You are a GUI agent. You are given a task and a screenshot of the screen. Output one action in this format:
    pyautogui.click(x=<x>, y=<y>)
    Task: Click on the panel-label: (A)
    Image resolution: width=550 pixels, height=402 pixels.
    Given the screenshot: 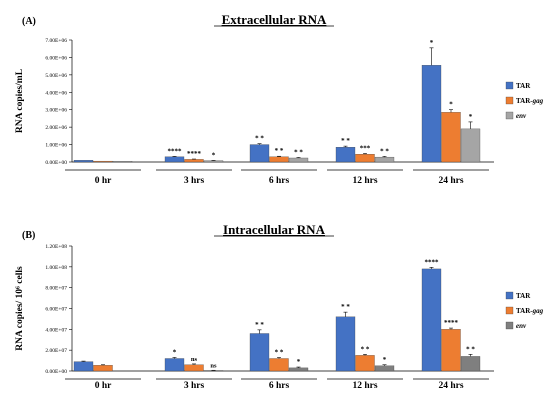 What is the action you would take?
    pyautogui.click(x=29, y=21)
    